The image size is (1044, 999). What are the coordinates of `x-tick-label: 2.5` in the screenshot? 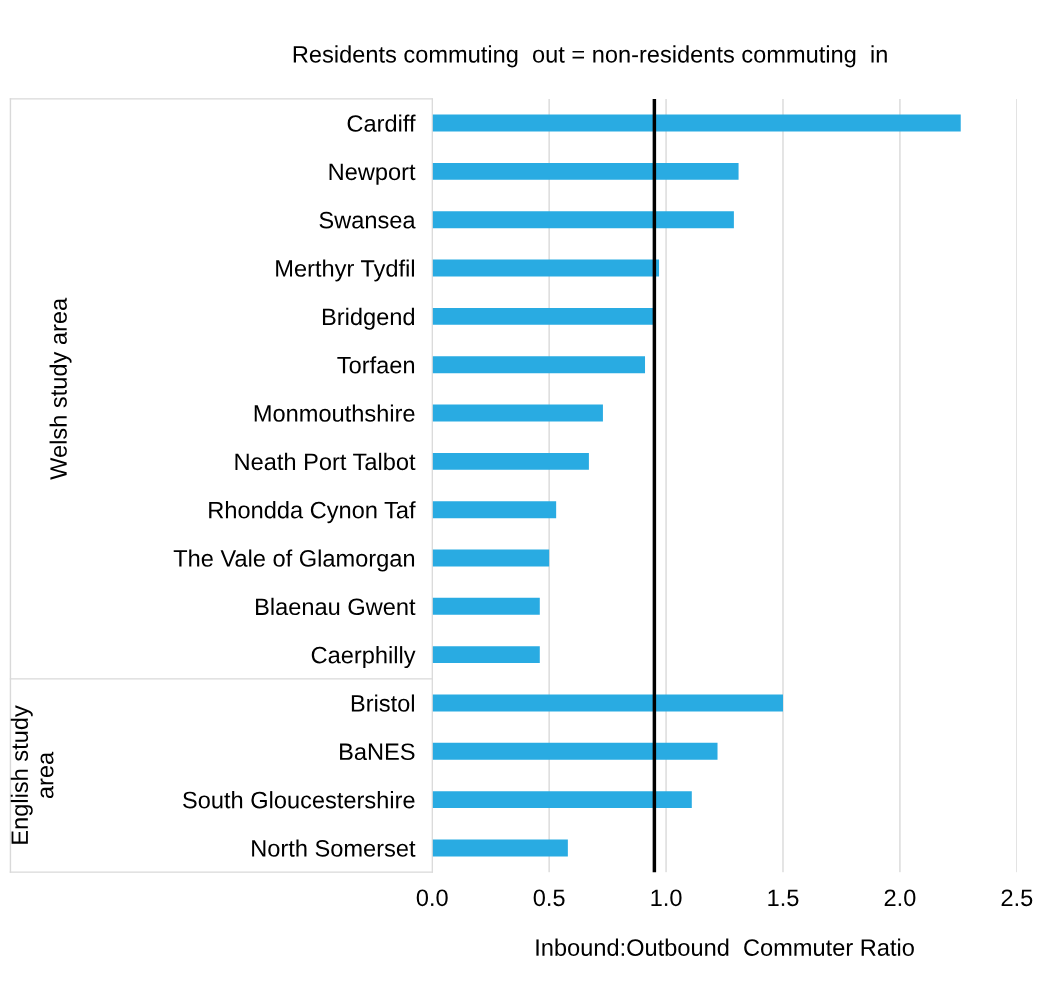 It's located at (1017, 898).